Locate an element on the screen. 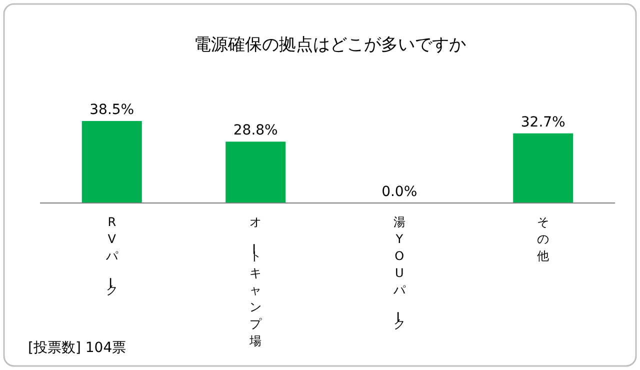 The image size is (640, 370). x-tick-label: RVパーク is located at coordinates (110, 256).